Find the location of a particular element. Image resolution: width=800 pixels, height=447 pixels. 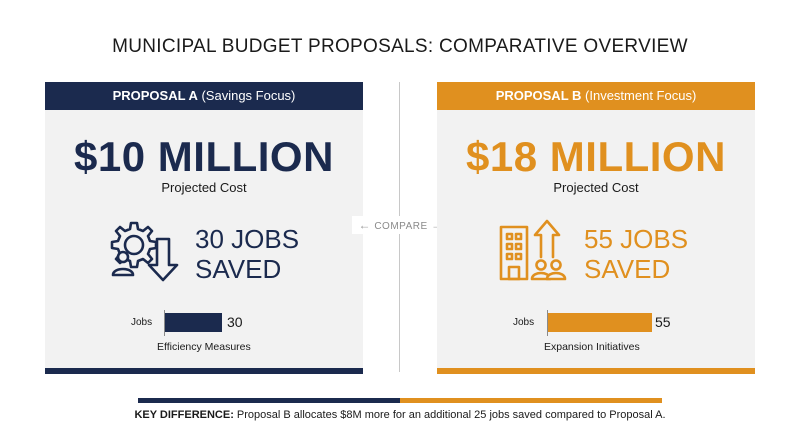

proposal-b-bar is located at coordinates (600, 322).